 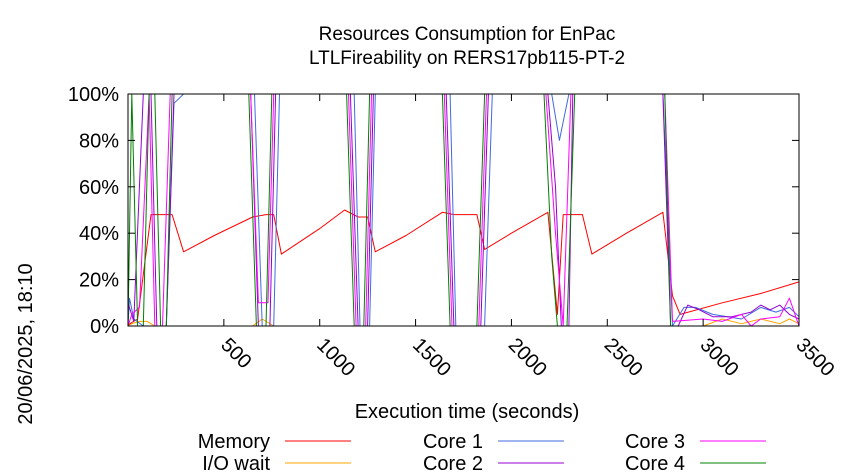 What do you see at coordinates (467, 34) in the screenshot?
I see `chart-title: Resources Consumption for EnPac` at bounding box center [467, 34].